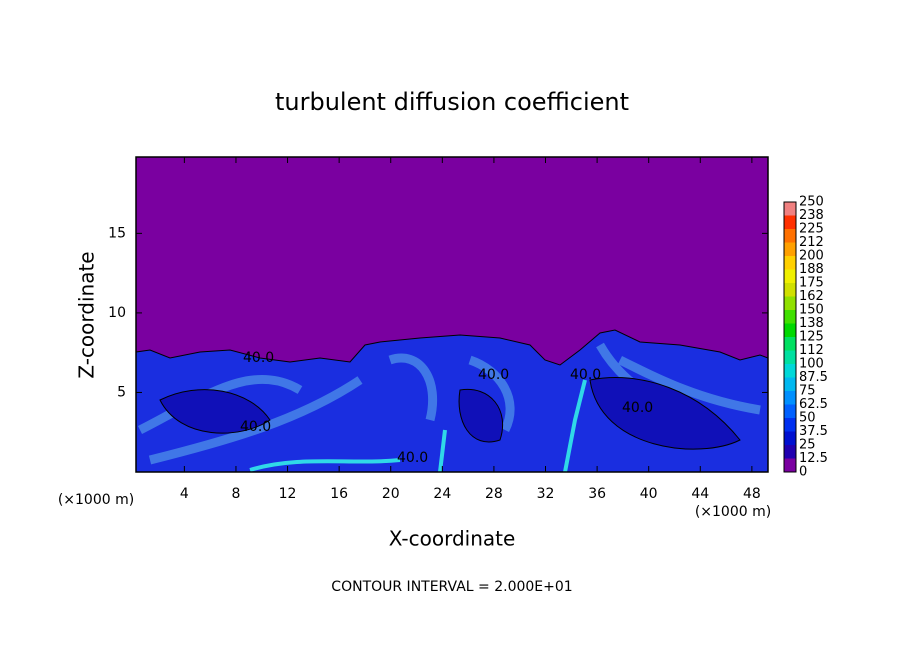 This screenshot has width=904, height=654. I want to click on colorbar-label: 175, so click(811, 283).